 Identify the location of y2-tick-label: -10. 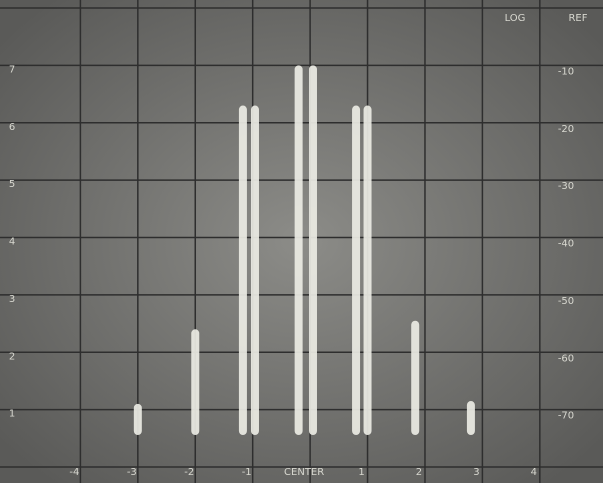
(566, 71).